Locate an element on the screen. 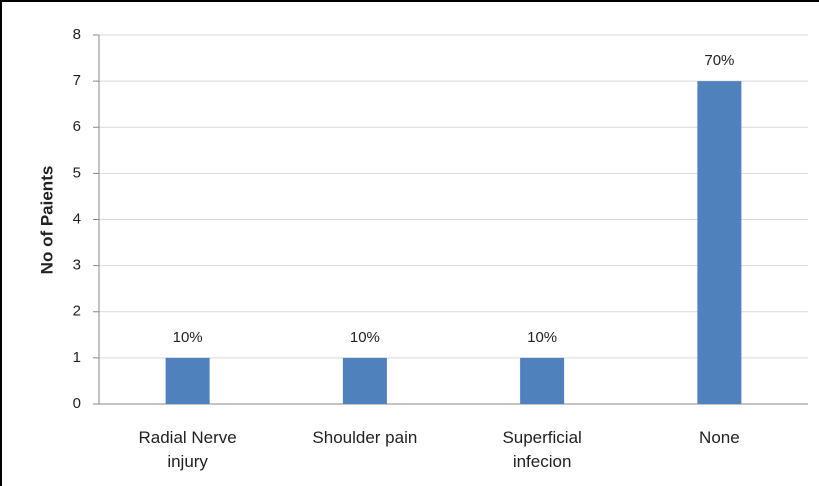 This screenshot has width=819, height=486. x-tick-label: Radial Nerve injury is located at coordinates (187, 449).